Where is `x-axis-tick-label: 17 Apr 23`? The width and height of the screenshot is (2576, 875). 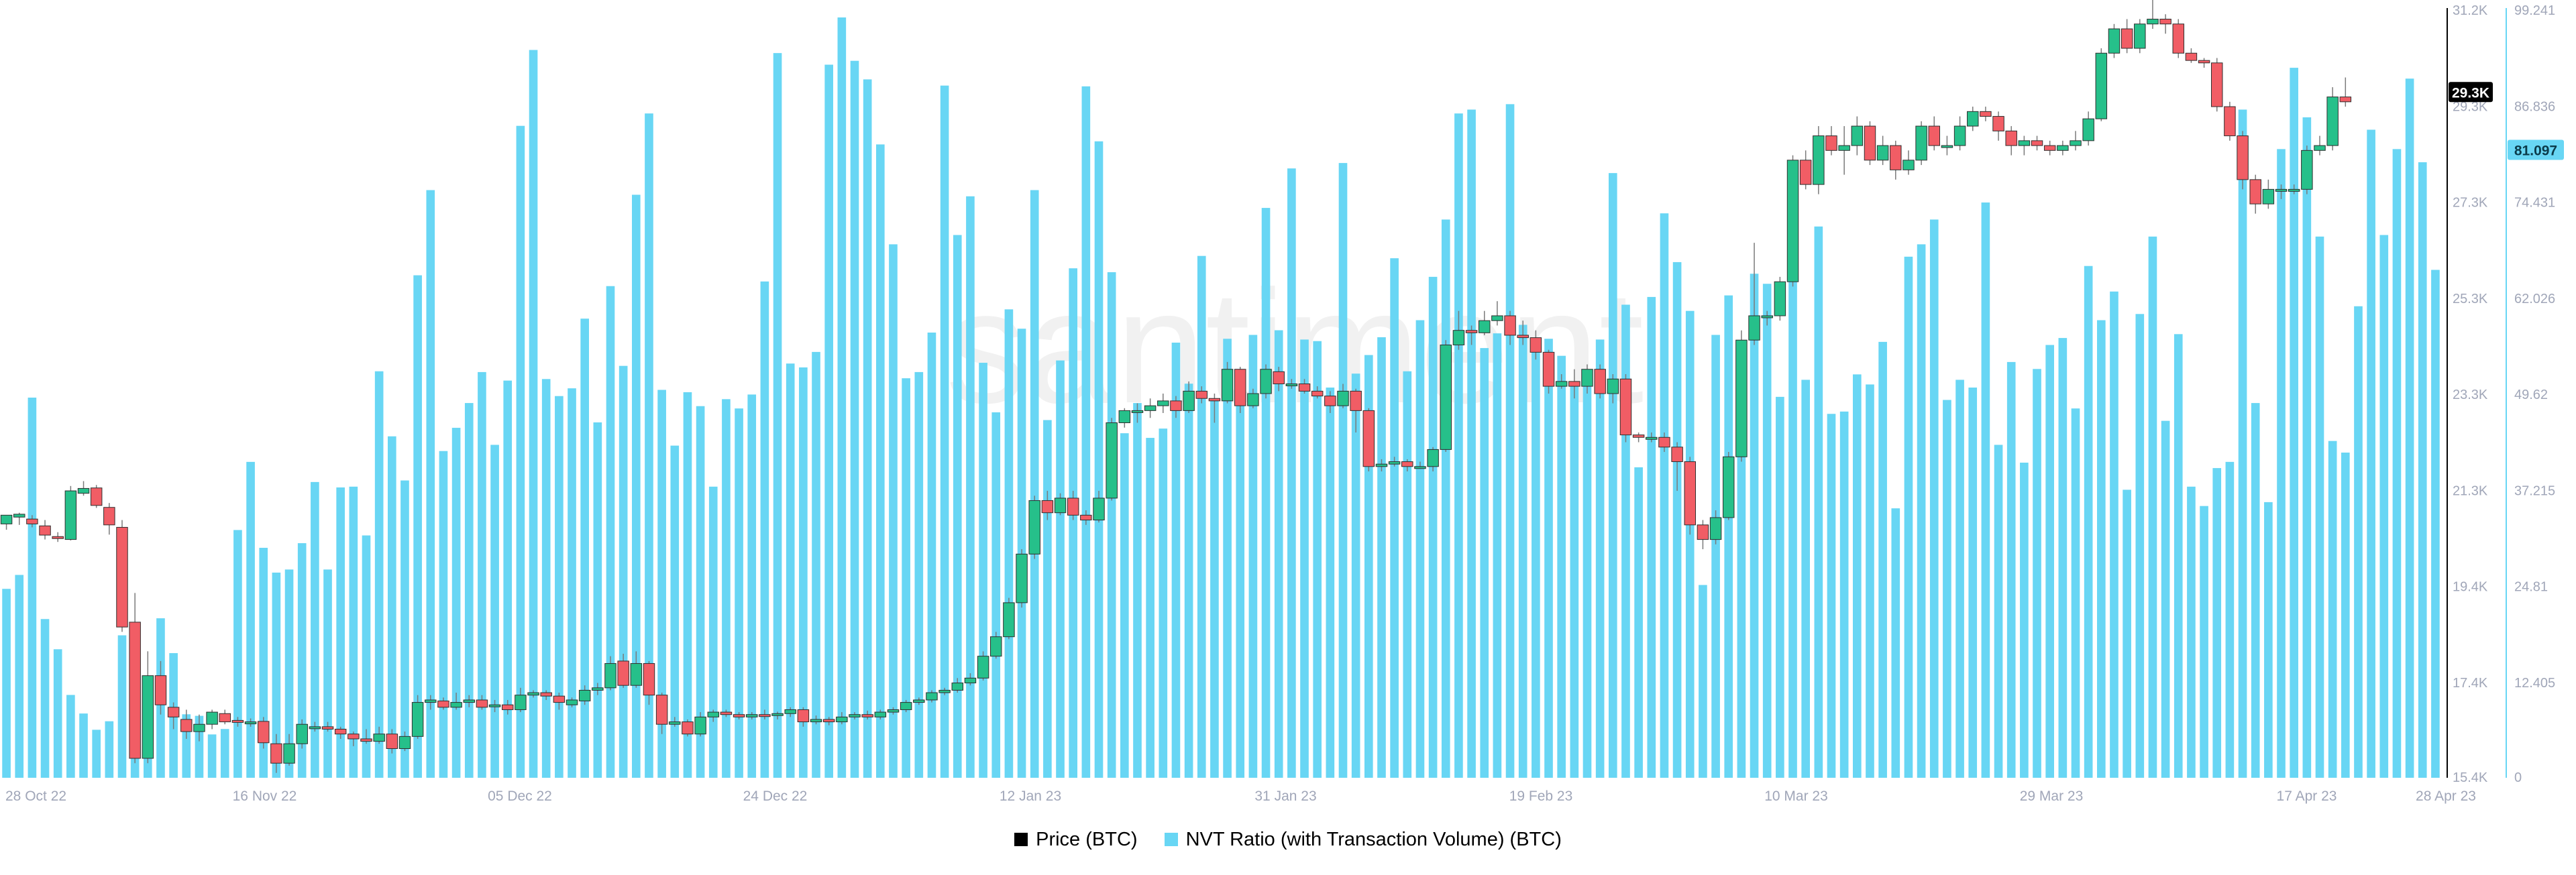
x-axis-tick-label: 17 Apr 23 is located at coordinates (2307, 796).